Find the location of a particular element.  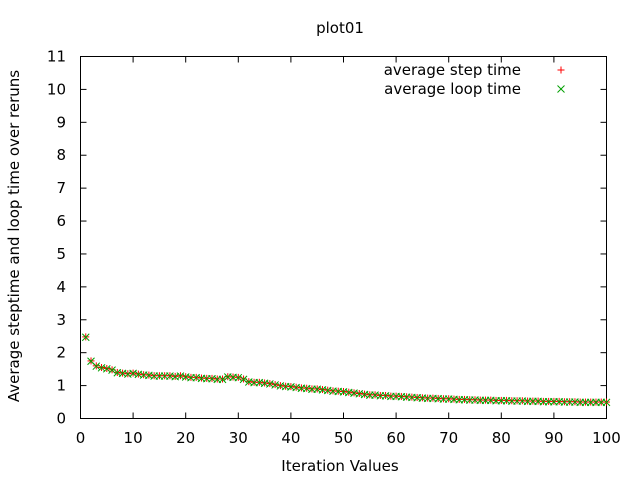

y-tick-label: 4 is located at coordinates (61, 287).